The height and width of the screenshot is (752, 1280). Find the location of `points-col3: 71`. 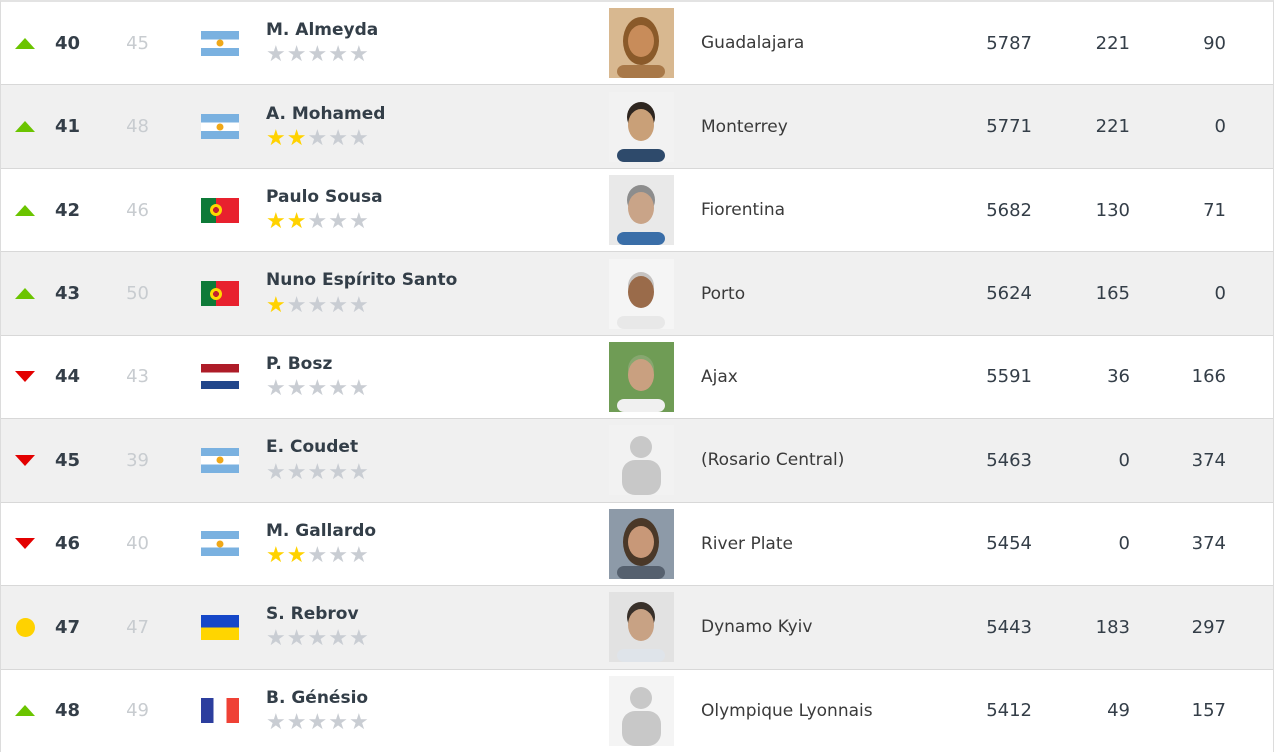

points-col3: 71 is located at coordinates (1214, 210).